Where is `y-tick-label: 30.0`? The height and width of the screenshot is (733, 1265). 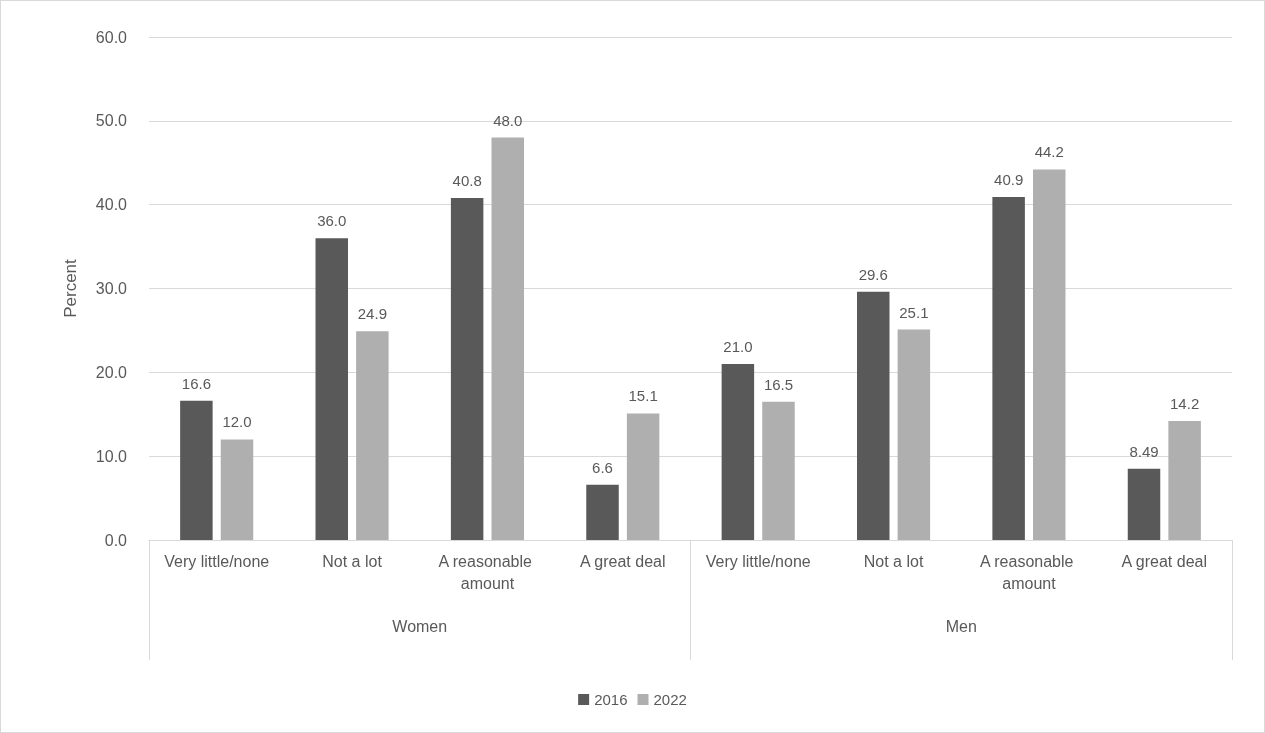
y-tick-label: 30.0 is located at coordinates (111, 288).